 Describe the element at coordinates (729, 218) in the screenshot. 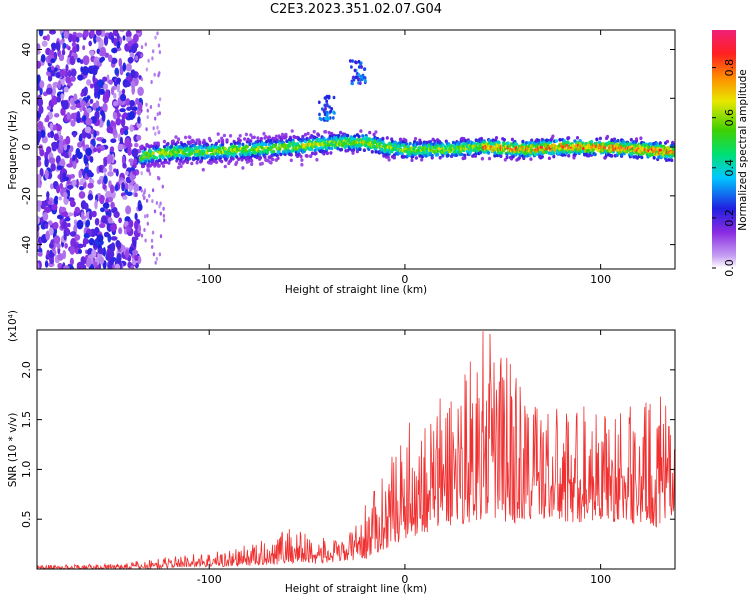

I see `colorbar-tick-label: 0.2` at that location.